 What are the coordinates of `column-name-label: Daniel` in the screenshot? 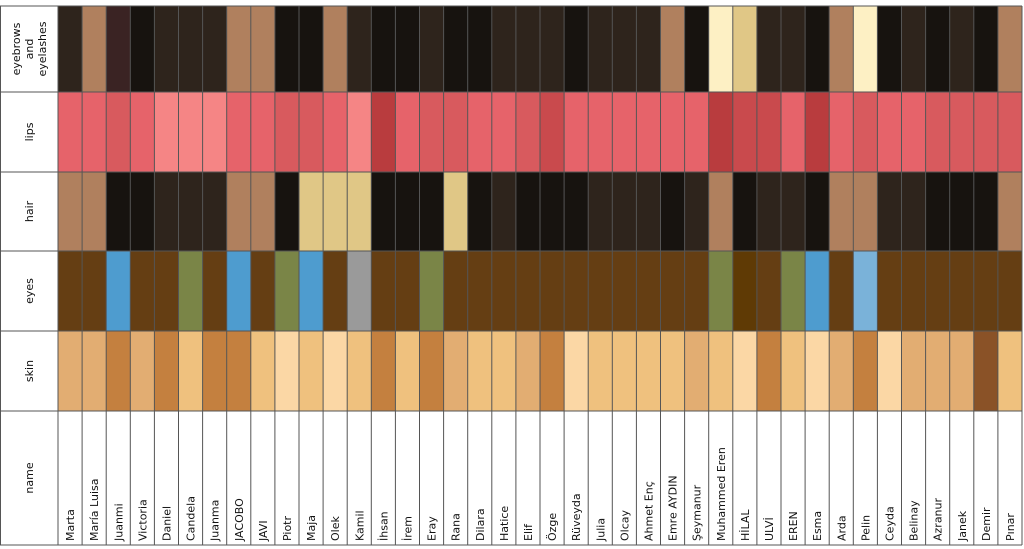 It's located at (166, 523).